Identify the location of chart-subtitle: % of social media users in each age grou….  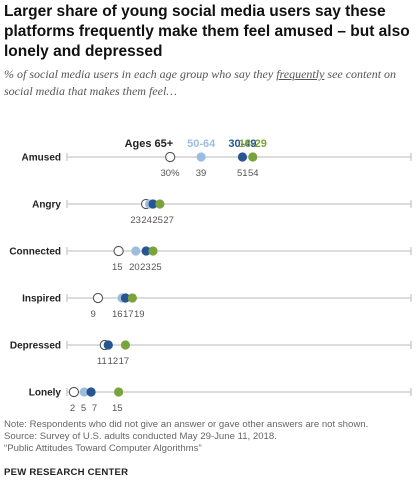
(210, 83).